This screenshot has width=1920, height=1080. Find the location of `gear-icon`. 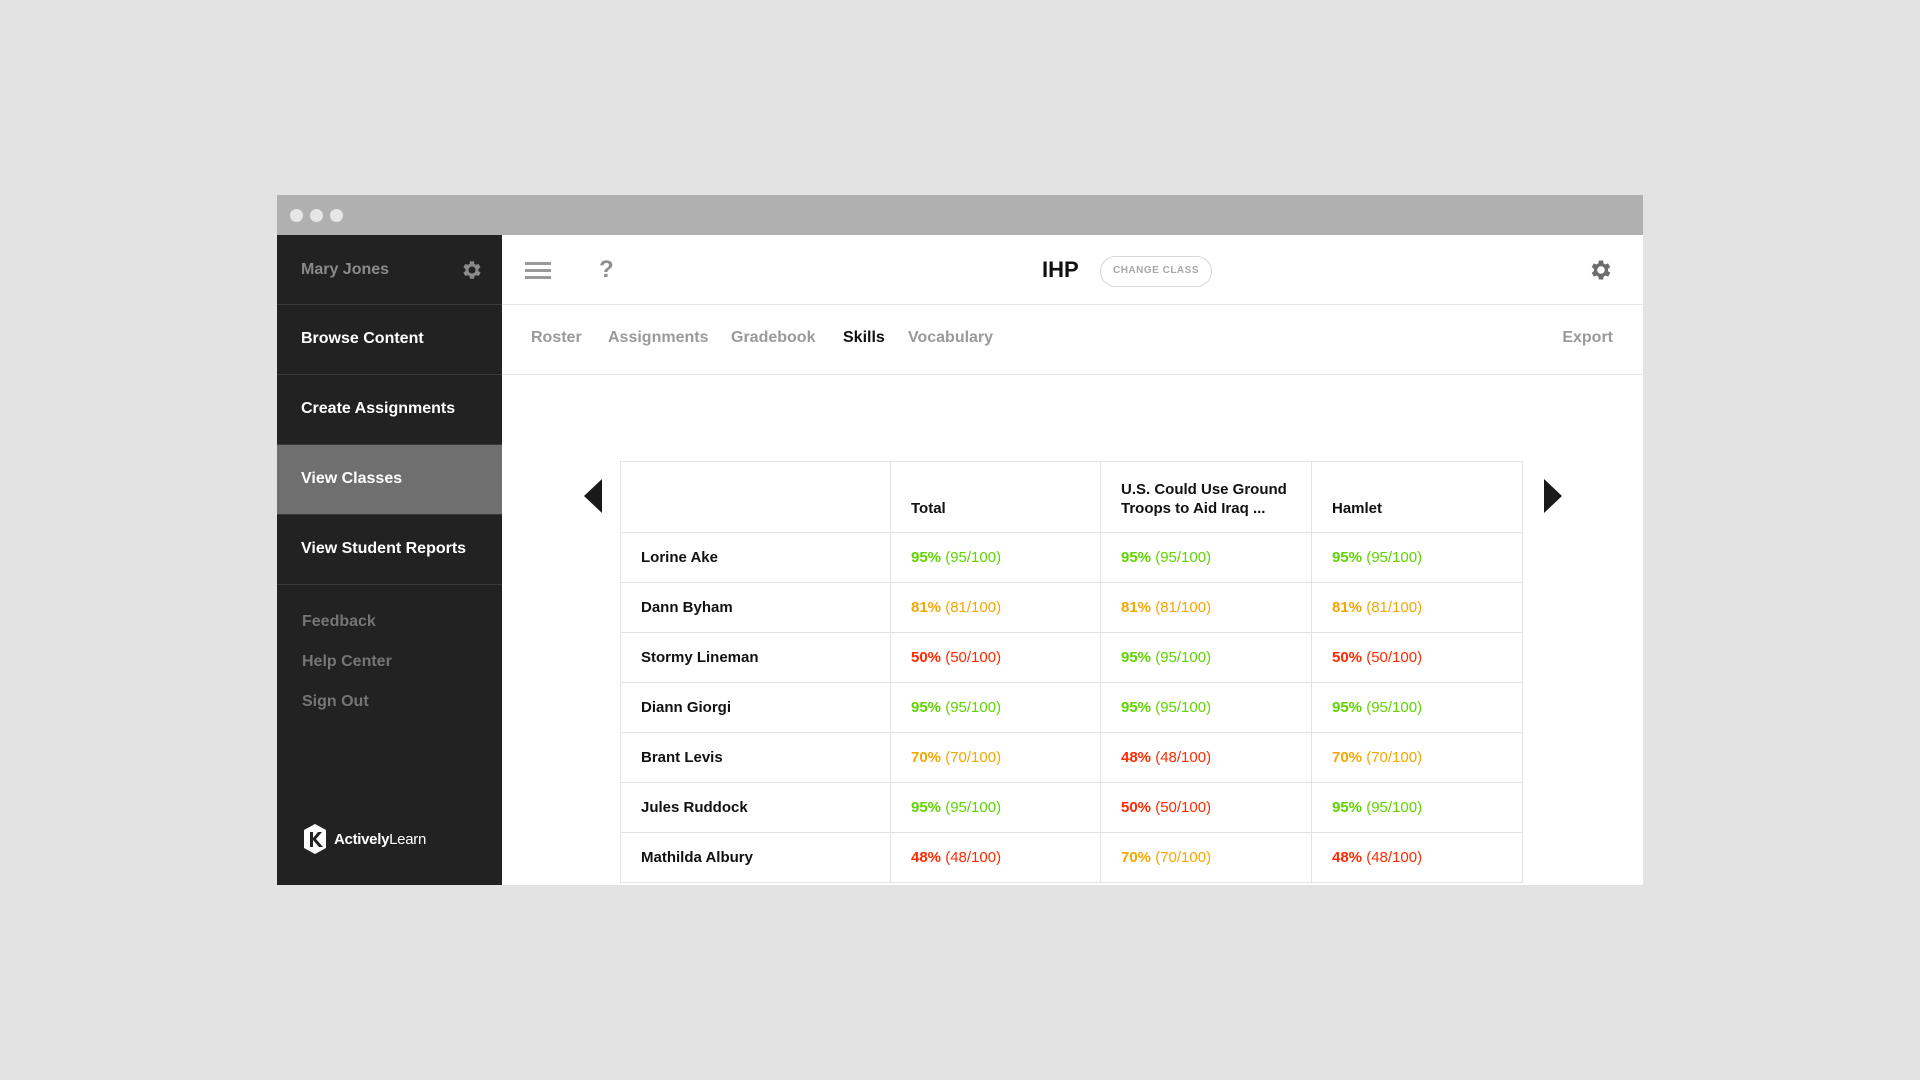

gear-icon is located at coordinates (472, 270).